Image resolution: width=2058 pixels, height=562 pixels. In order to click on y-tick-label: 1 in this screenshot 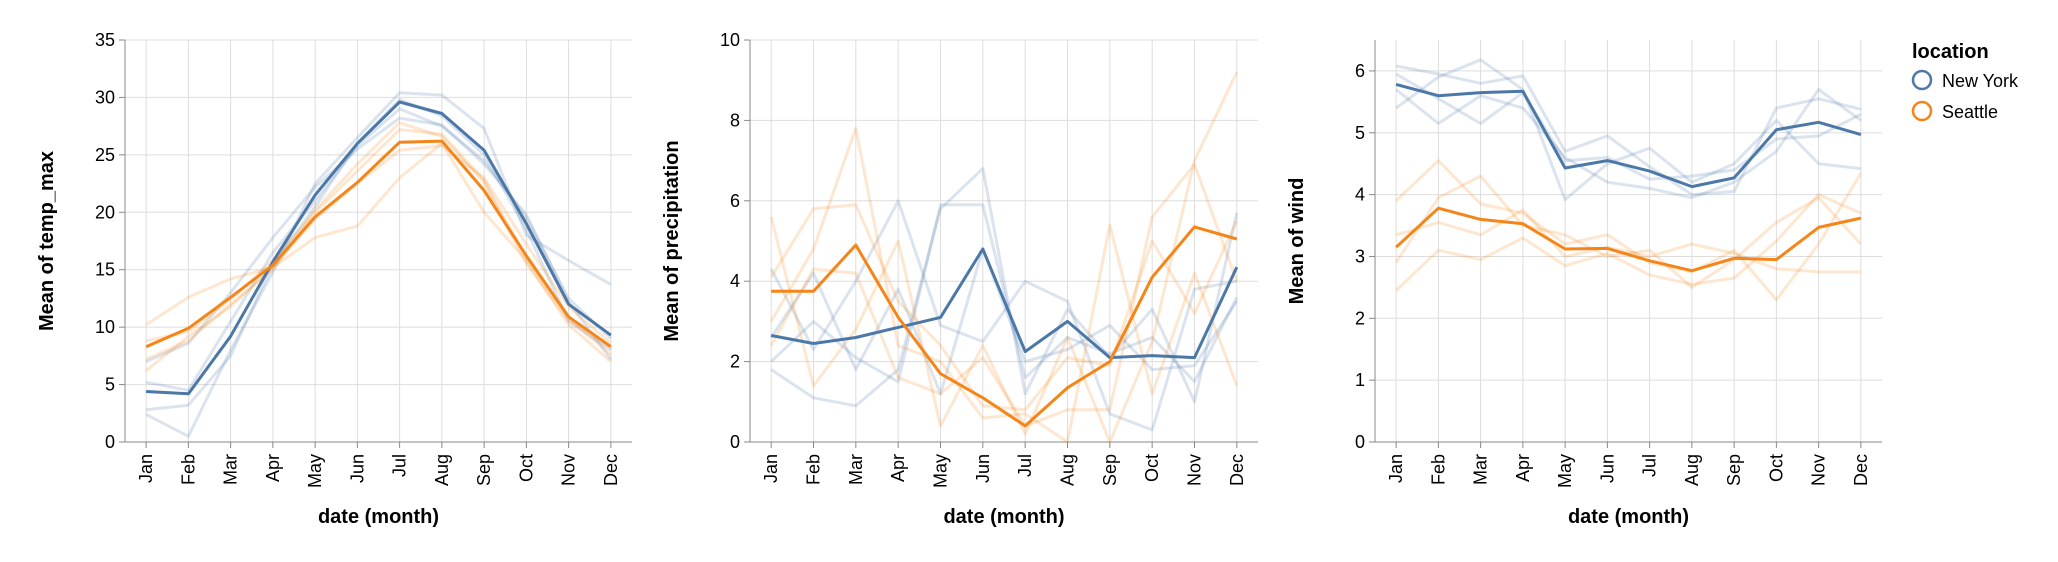, I will do `click(1360, 380)`.